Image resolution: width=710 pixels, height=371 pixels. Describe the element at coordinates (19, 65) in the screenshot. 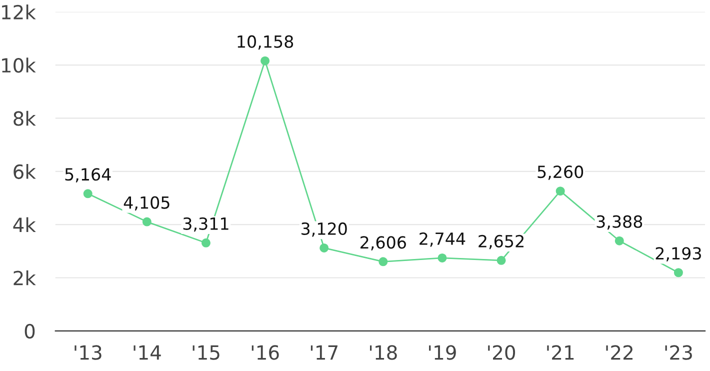

I see `y-tick-label: 10k` at that location.